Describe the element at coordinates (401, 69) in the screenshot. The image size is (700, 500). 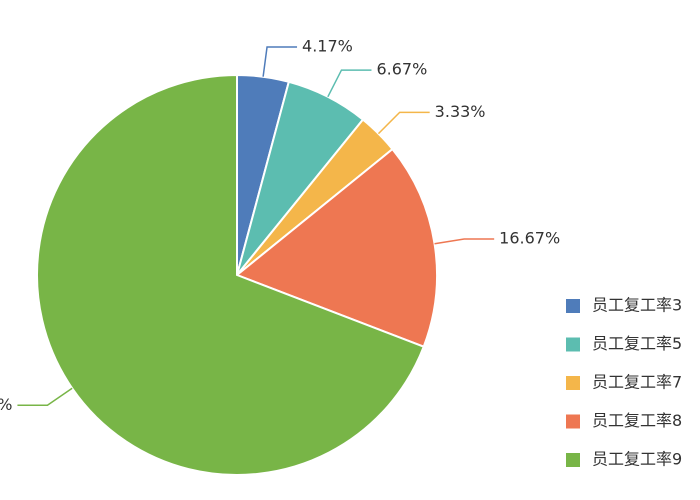
I see `data-label: 6.67%` at that location.